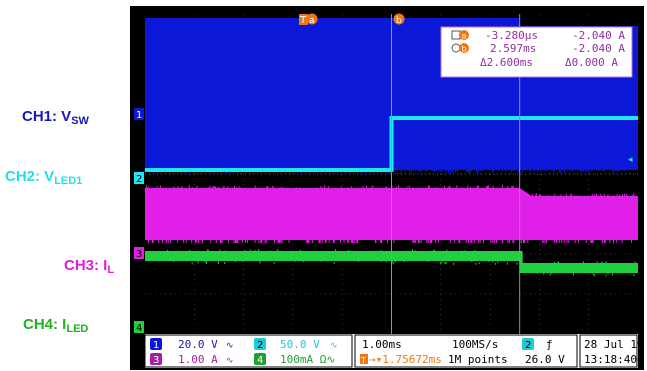  What do you see at coordinates (89, 266) in the screenshot?
I see `ch3-side-label: CH3: IL` at bounding box center [89, 266].